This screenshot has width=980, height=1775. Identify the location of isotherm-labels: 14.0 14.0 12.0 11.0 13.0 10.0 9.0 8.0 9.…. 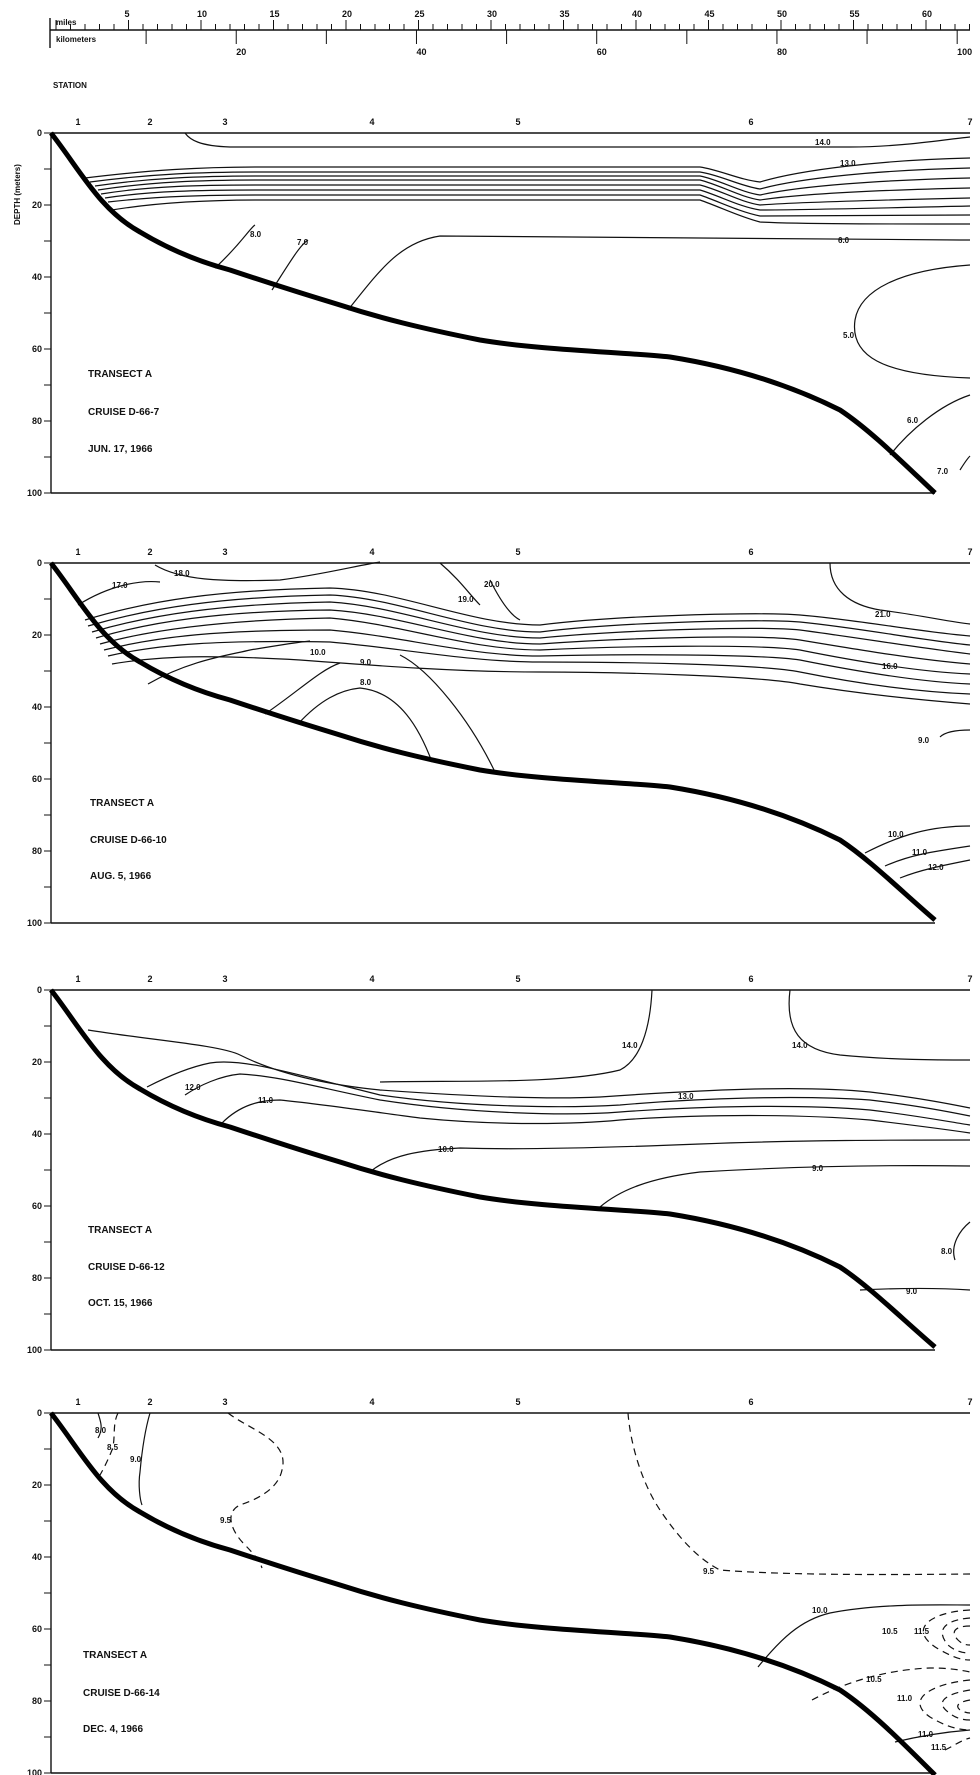
(569, 1168).